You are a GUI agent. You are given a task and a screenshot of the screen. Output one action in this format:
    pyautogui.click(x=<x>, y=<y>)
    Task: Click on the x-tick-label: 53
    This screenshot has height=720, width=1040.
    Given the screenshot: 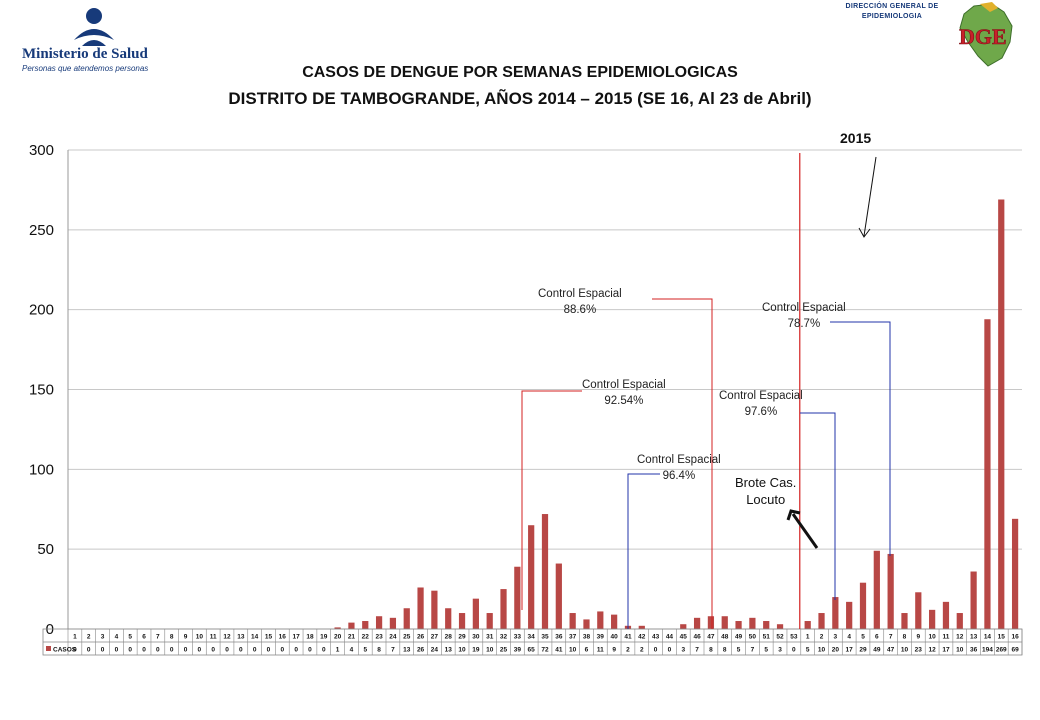 What is the action you would take?
    pyautogui.click(x=794, y=637)
    